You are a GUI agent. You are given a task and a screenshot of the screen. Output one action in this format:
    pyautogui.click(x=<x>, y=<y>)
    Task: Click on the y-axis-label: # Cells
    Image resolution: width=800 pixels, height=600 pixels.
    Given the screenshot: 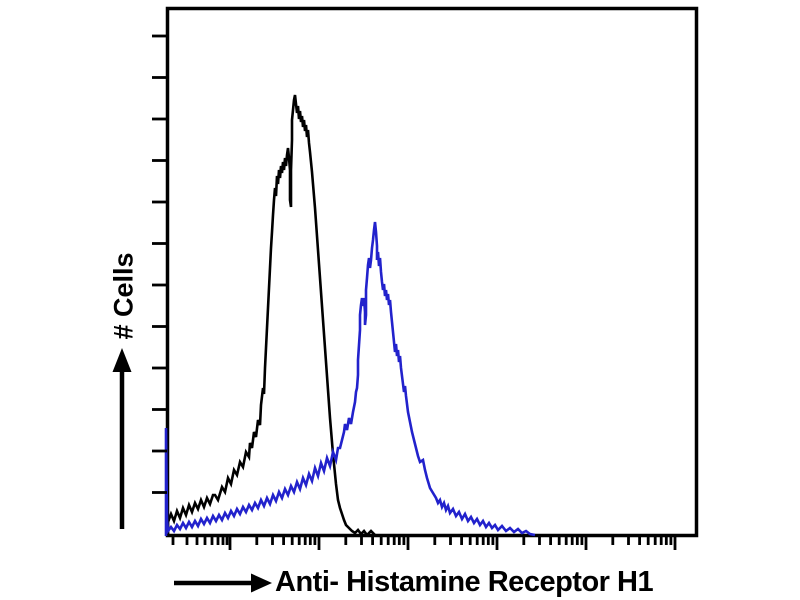 What is the action you would take?
    pyautogui.click(x=123, y=296)
    